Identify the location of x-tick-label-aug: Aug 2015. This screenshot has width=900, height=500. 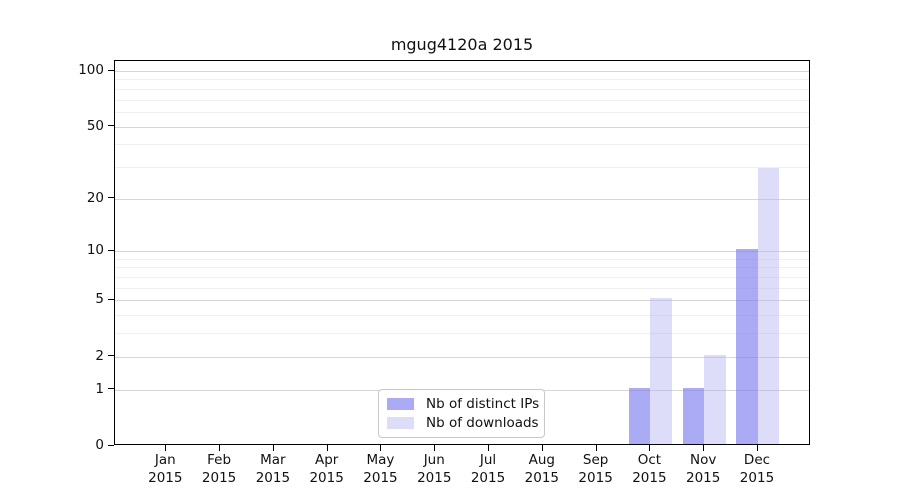
(541, 469).